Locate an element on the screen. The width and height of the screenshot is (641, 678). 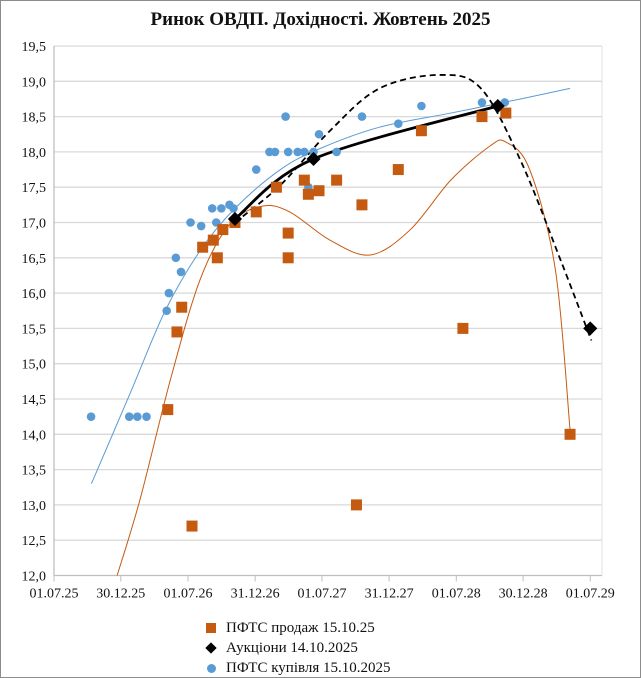
legend-item-auctions: Аукціони 14.10.2025 is located at coordinates (293, 648).